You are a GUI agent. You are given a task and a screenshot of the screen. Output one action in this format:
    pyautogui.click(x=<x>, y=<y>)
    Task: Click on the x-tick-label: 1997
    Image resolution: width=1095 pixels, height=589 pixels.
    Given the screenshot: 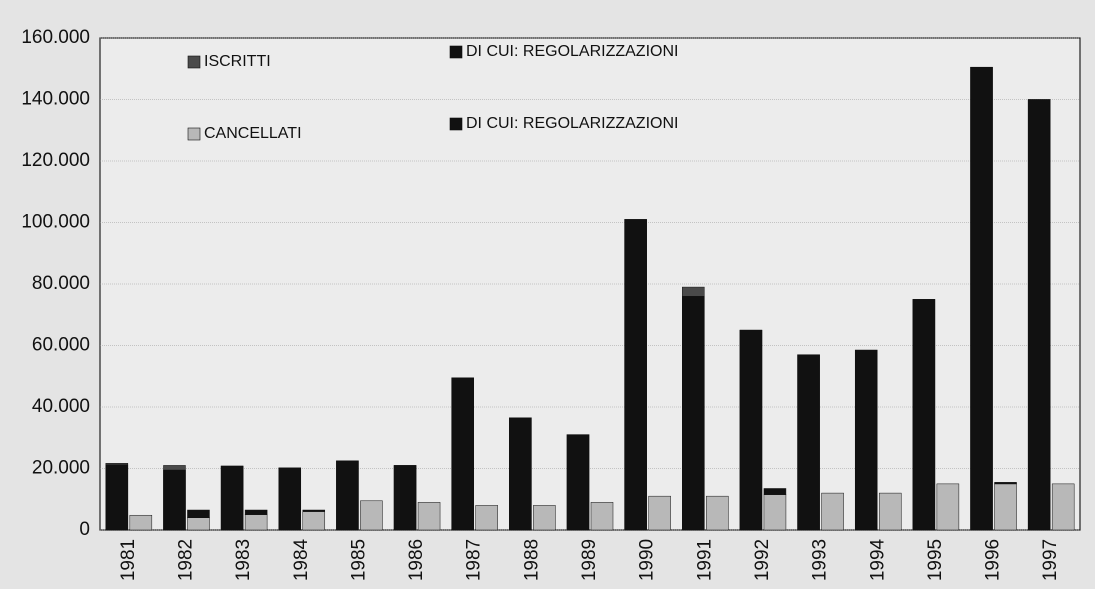 What is the action you would take?
    pyautogui.click(x=1050, y=560)
    